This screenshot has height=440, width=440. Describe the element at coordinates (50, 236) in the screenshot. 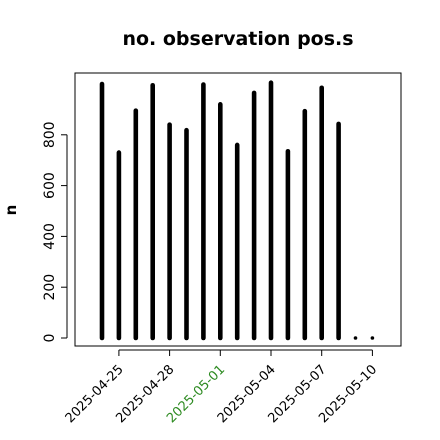

I see `y-tick-label: 400` at that location.